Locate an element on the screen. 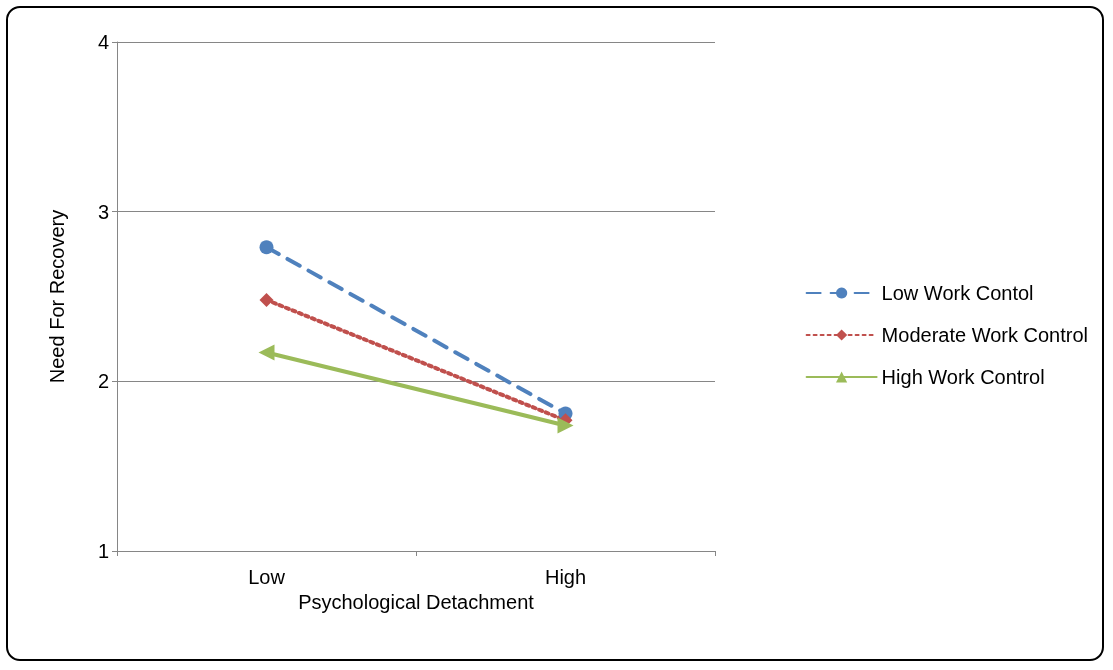 The image size is (1113, 670). legend-label: Low Work Contol is located at coordinates (957, 293).